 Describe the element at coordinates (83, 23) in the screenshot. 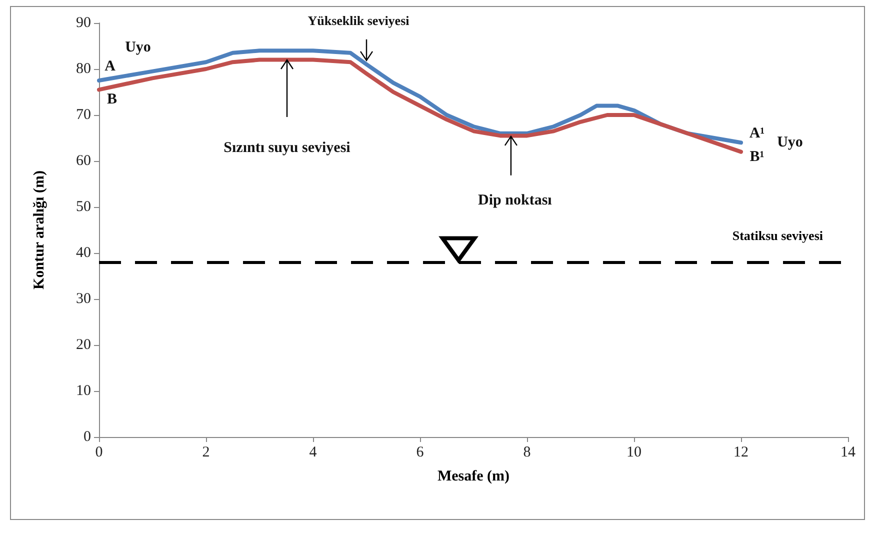

I see `y-tick-label: 90` at that location.